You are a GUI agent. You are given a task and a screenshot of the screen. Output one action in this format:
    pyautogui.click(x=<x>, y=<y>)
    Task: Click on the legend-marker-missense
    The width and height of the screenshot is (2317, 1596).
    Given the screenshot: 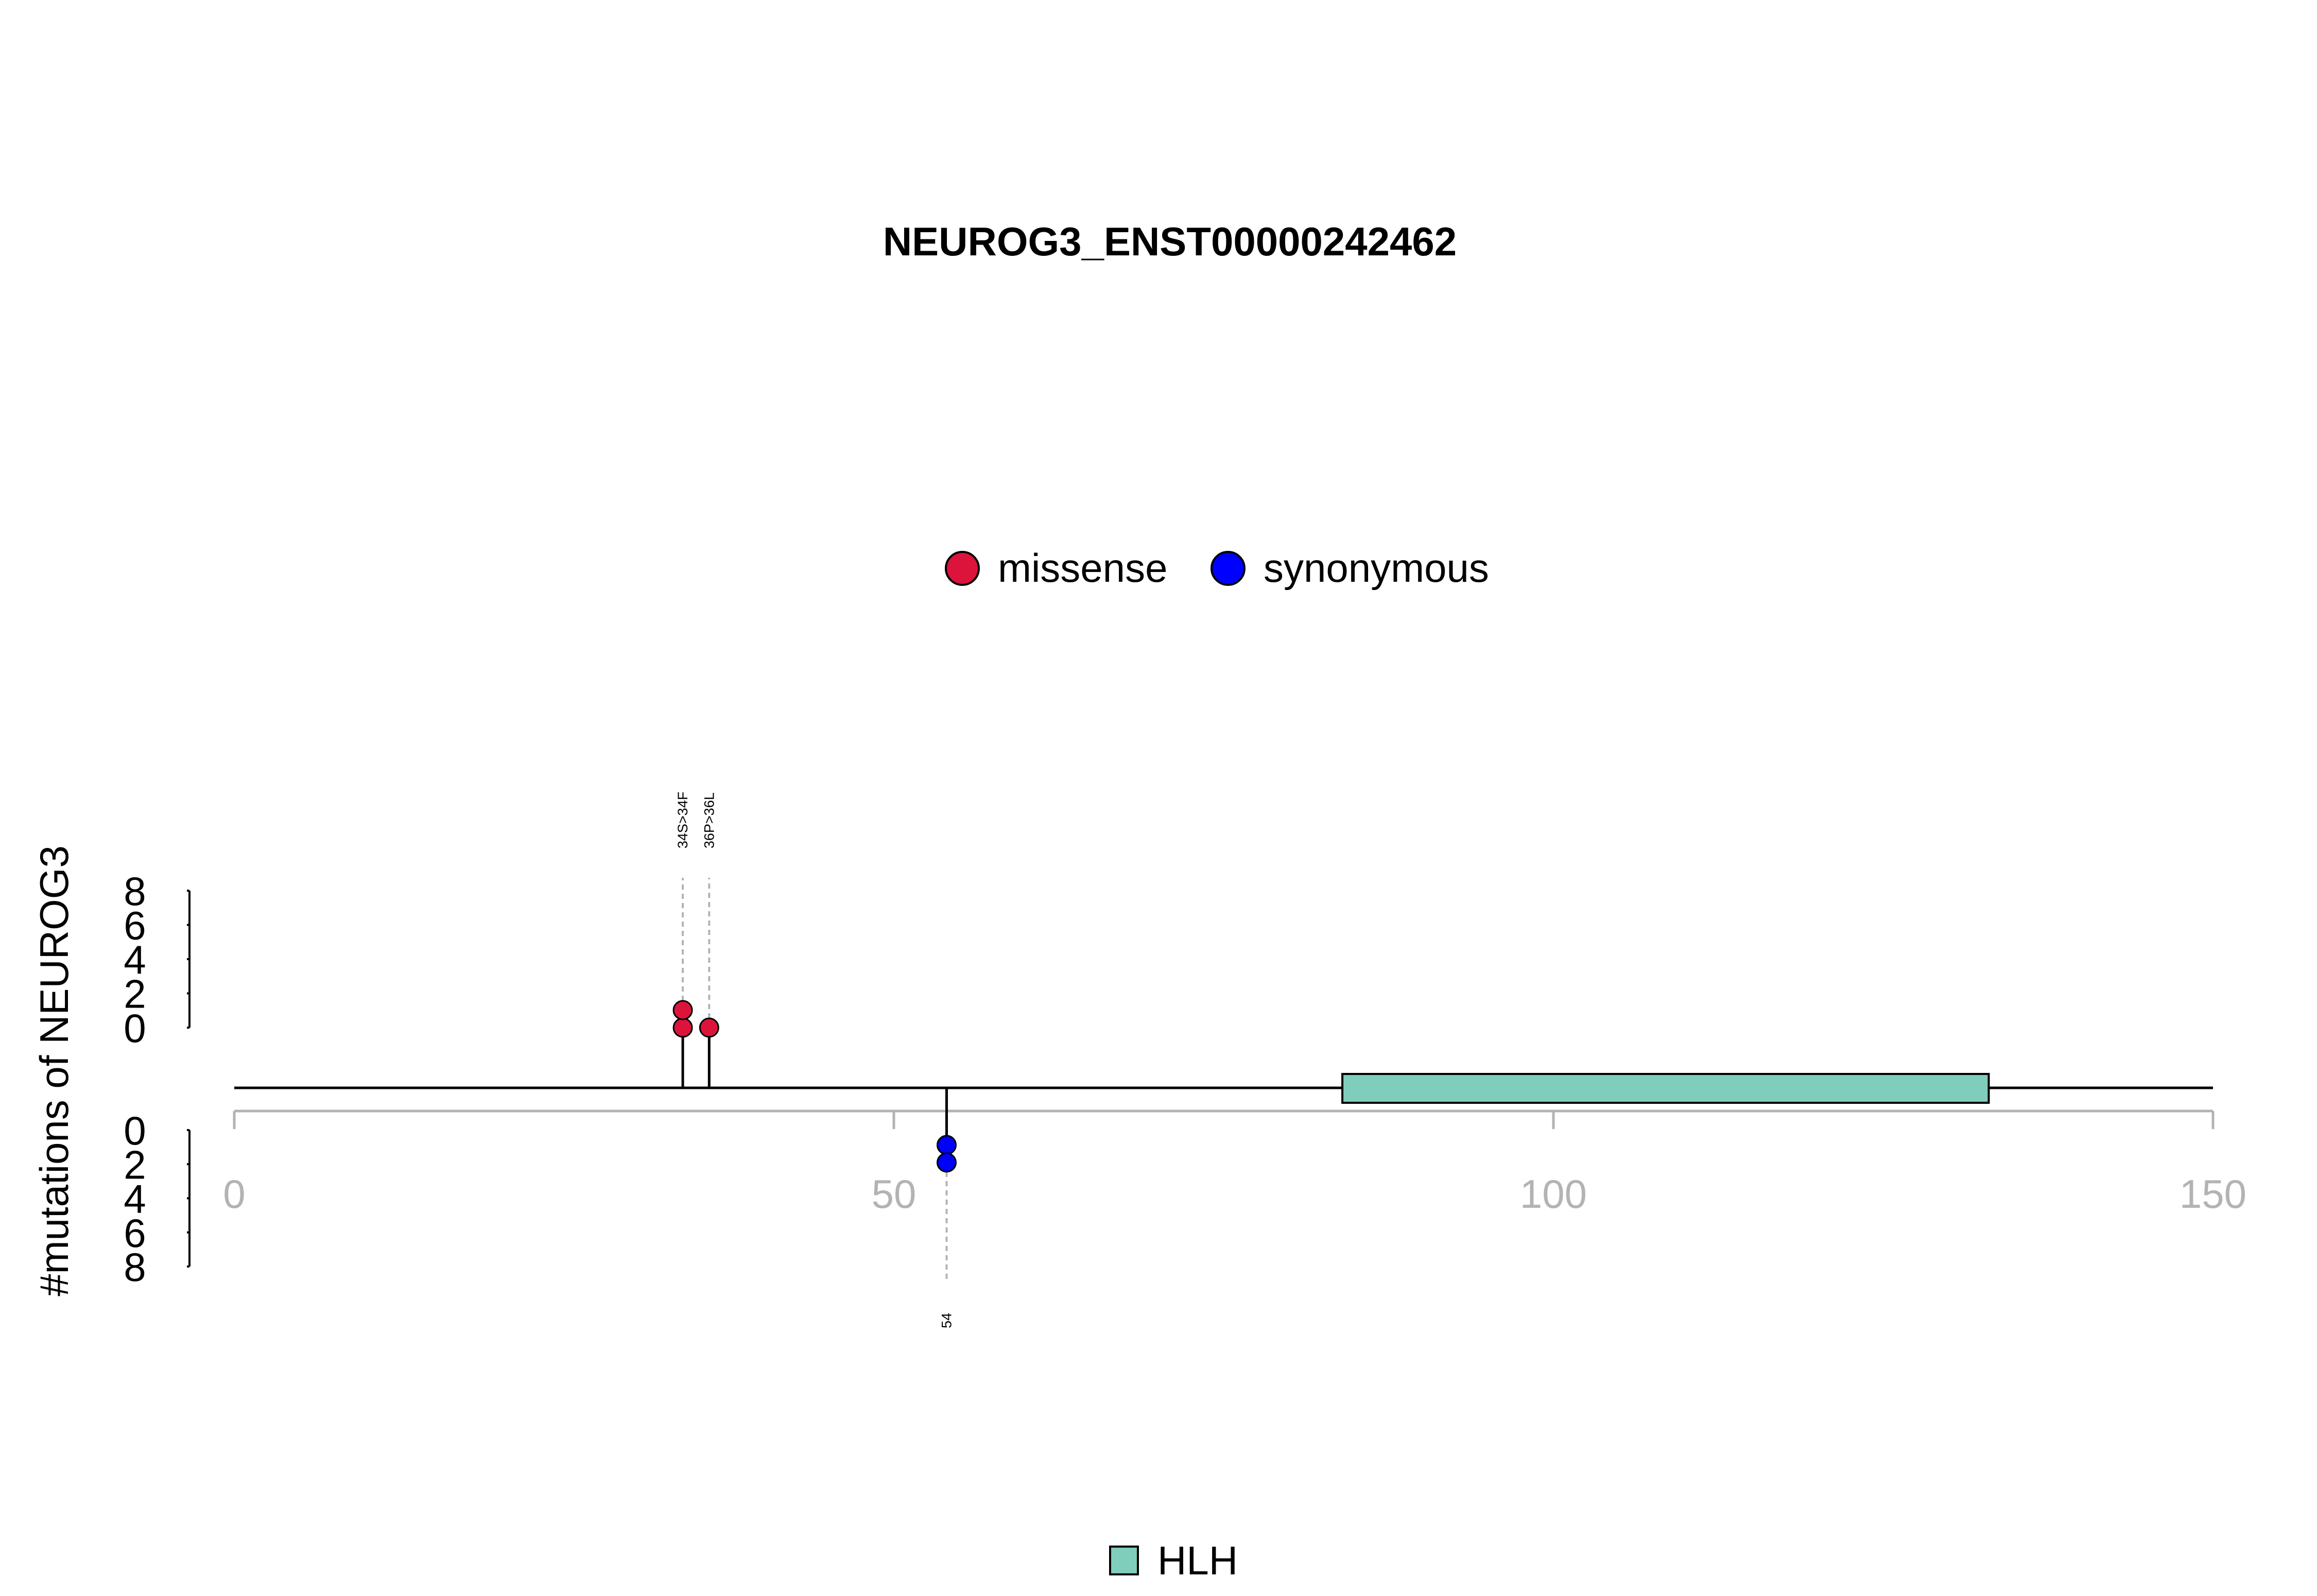 What is the action you would take?
    pyautogui.click(x=962, y=569)
    